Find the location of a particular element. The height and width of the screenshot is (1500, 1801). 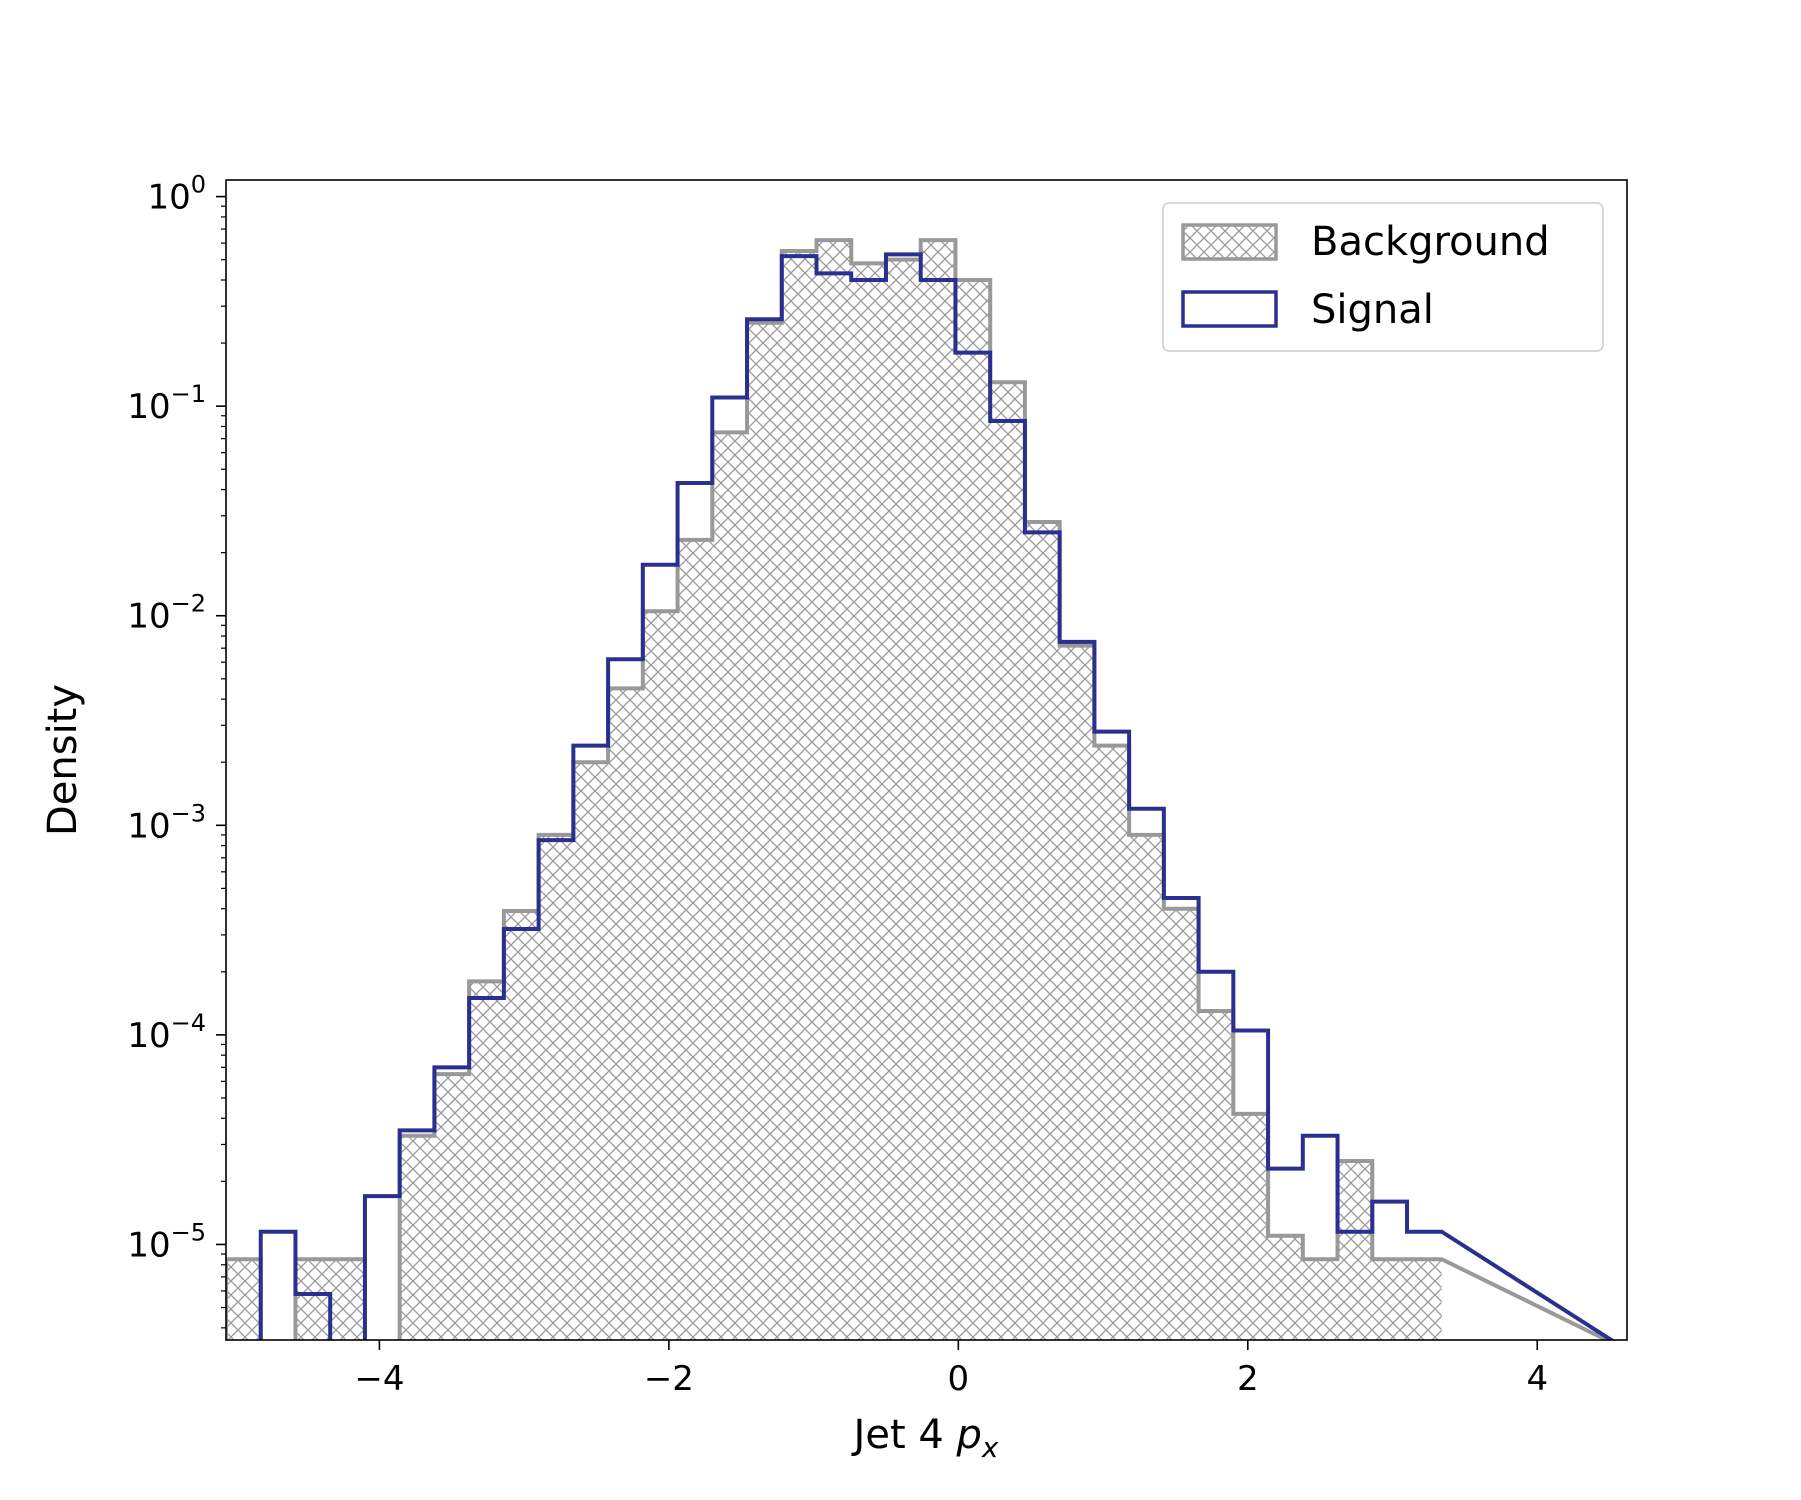

x-axis-label: Jet 4 px is located at coordinates (925, 1438).